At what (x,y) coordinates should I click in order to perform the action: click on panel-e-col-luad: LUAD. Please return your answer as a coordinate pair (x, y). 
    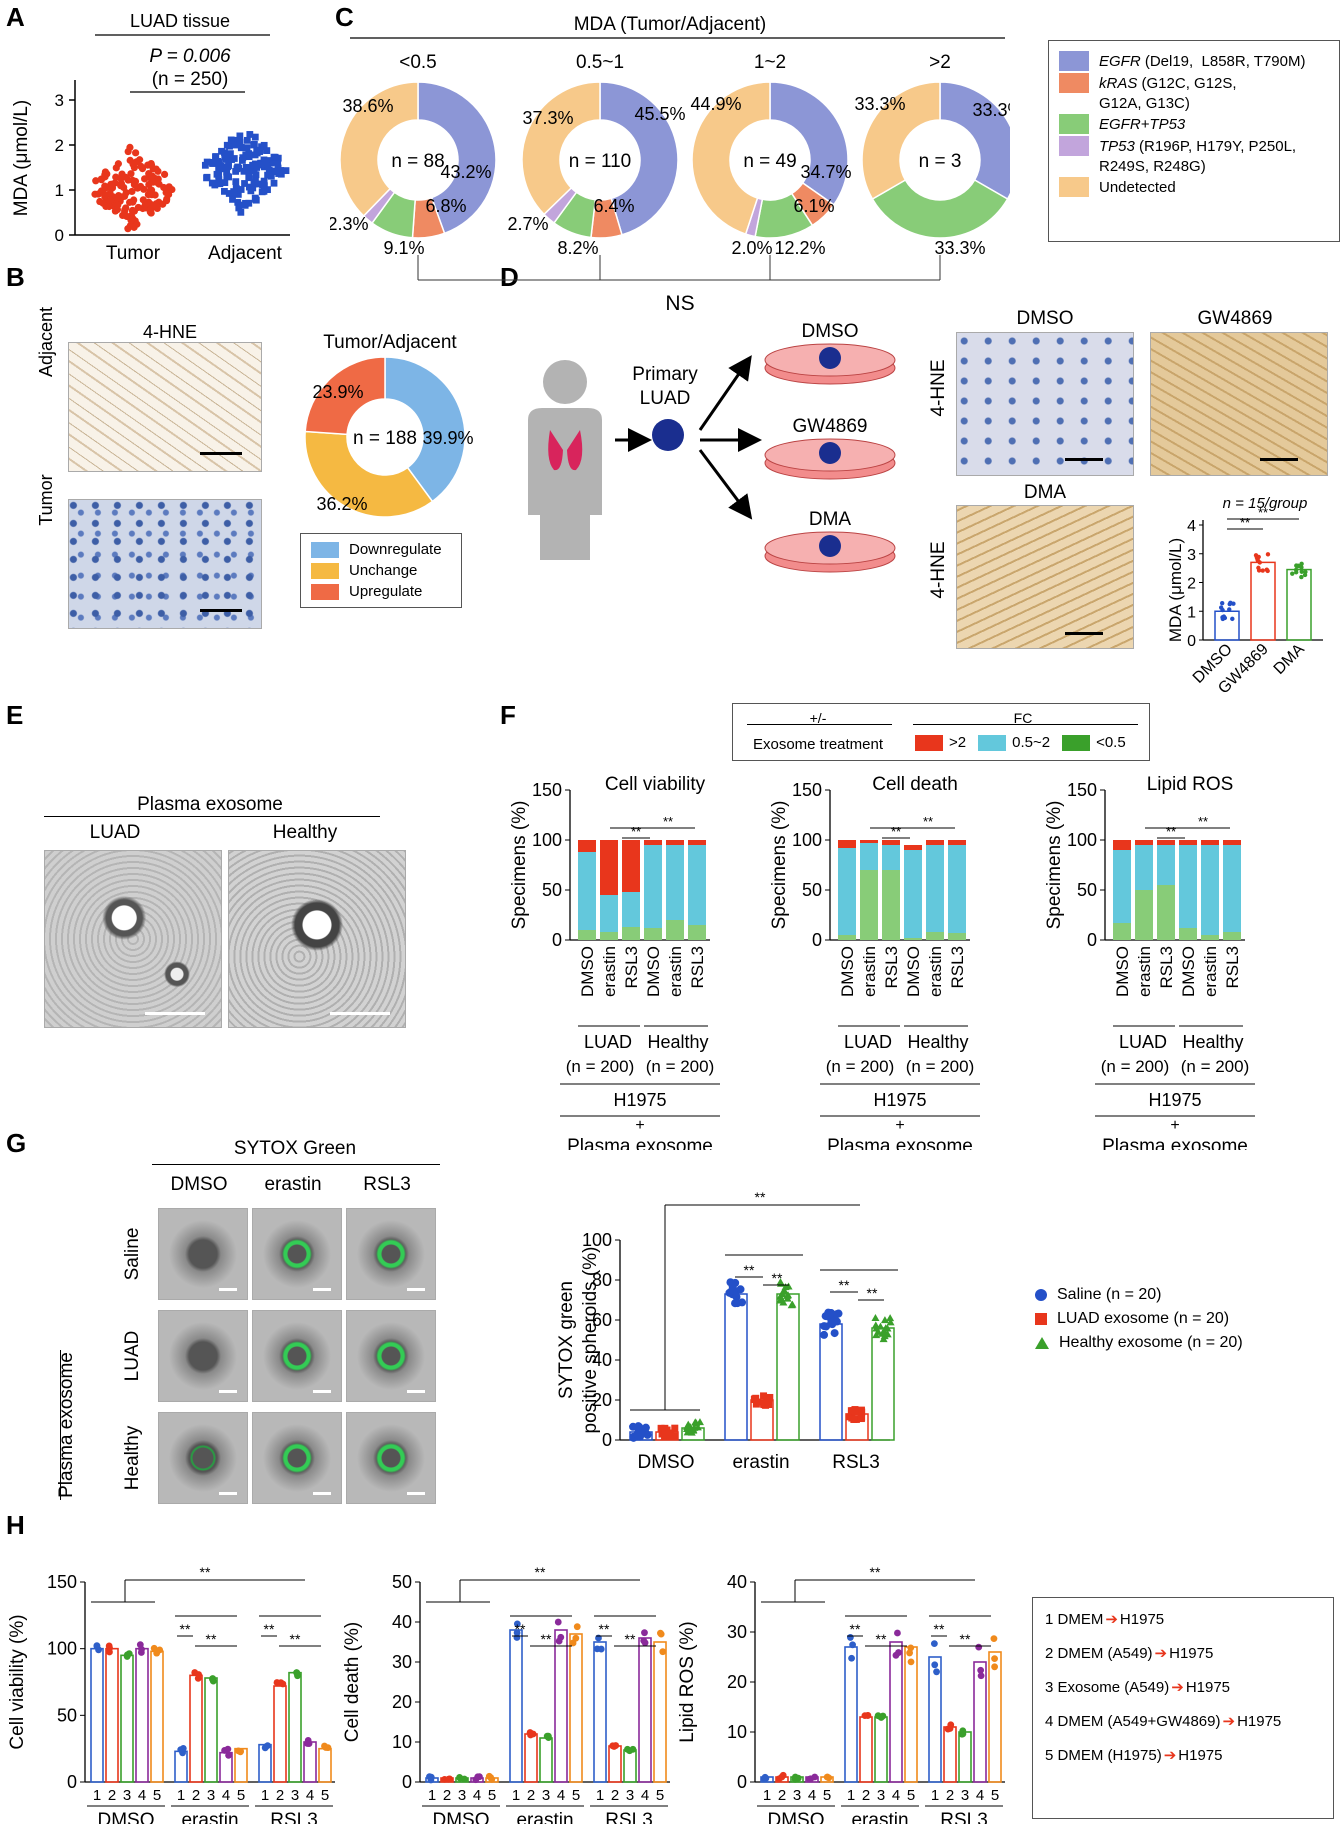
    Looking at the image, I should click on (115, 832).